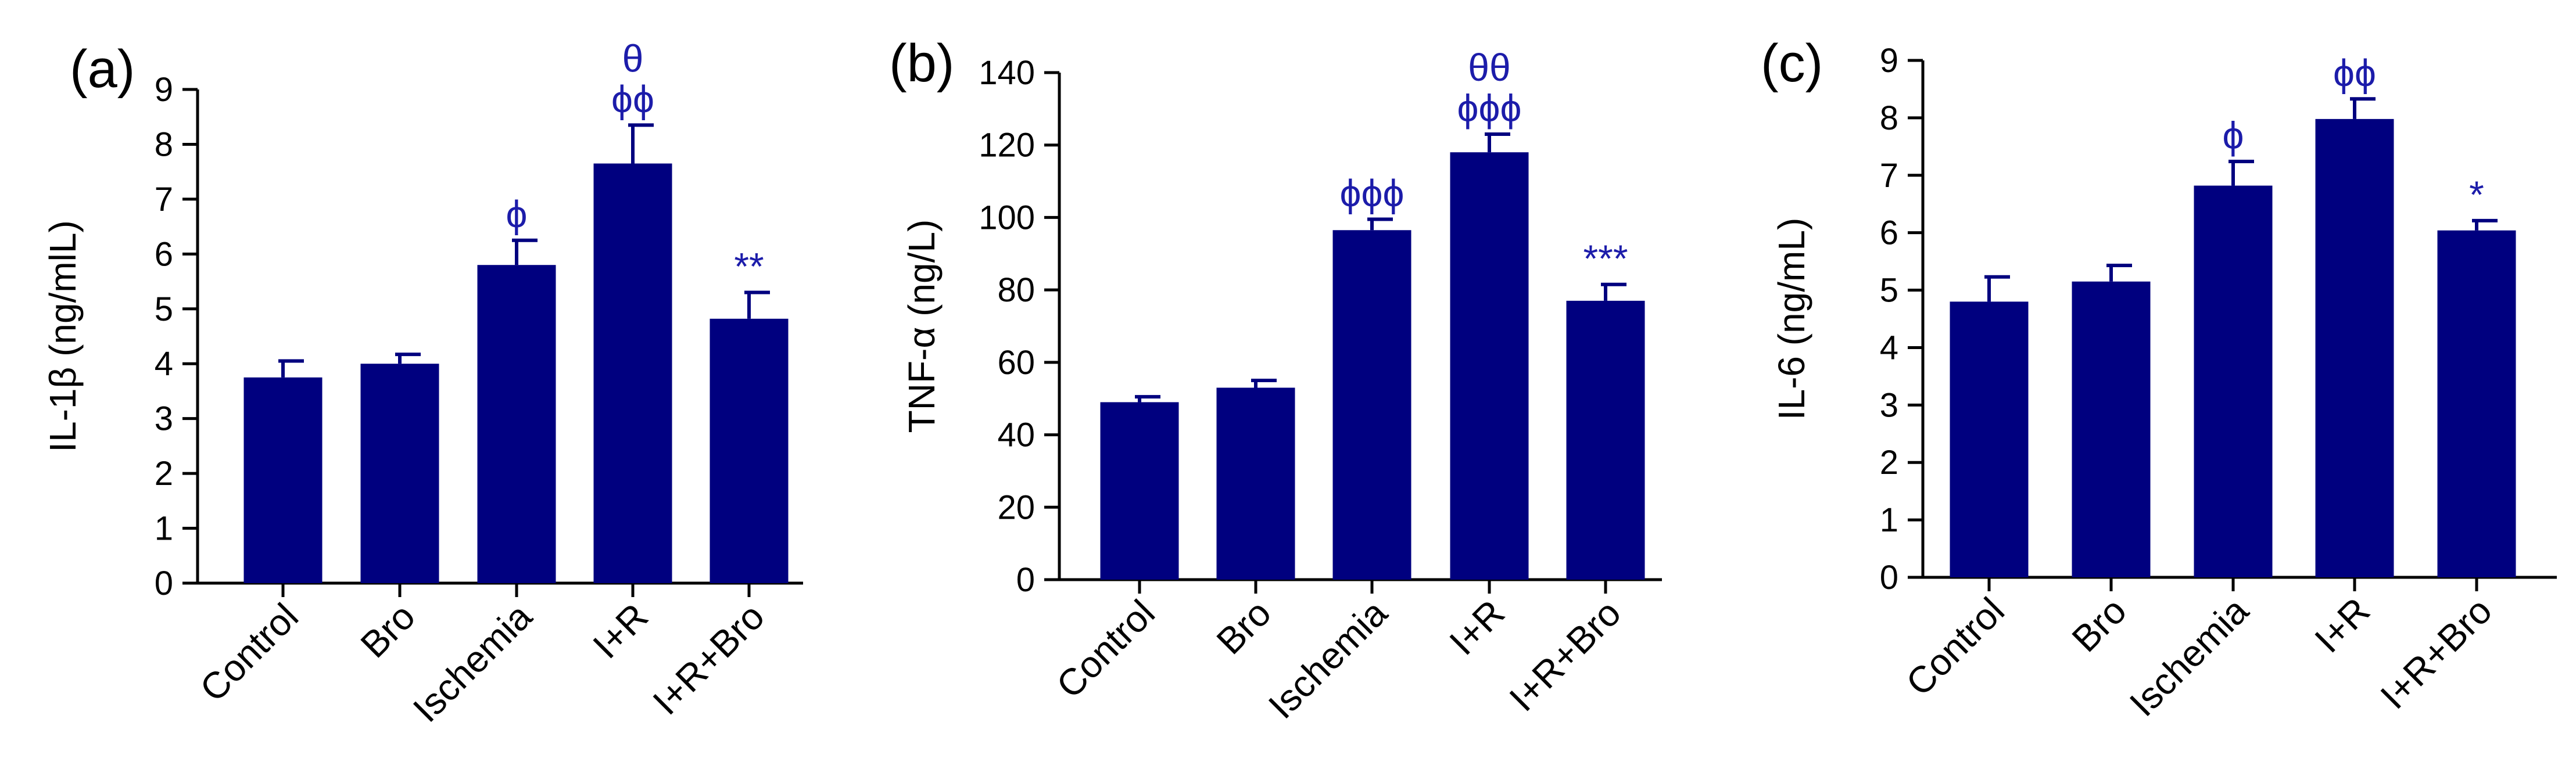 Image resolution: width=2576 pixels, height=769 pixels. Describe the element at coordinates (1016, 363) in the screenshot. I see `y-tick-label: 60` at that location.